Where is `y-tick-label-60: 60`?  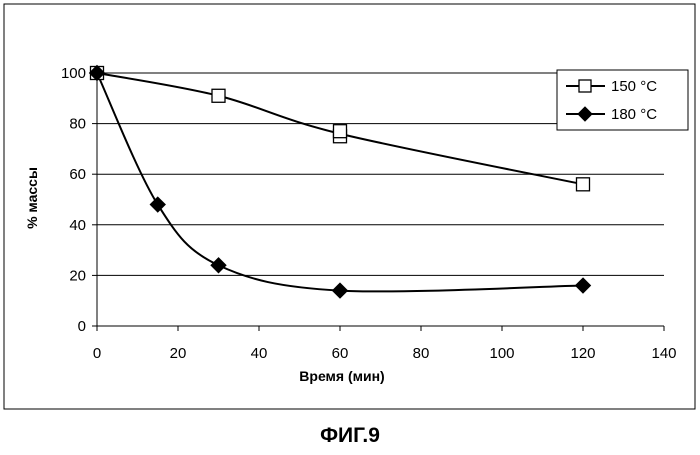 y-tick-label-60: 60 is located at coordinates (77, 174).